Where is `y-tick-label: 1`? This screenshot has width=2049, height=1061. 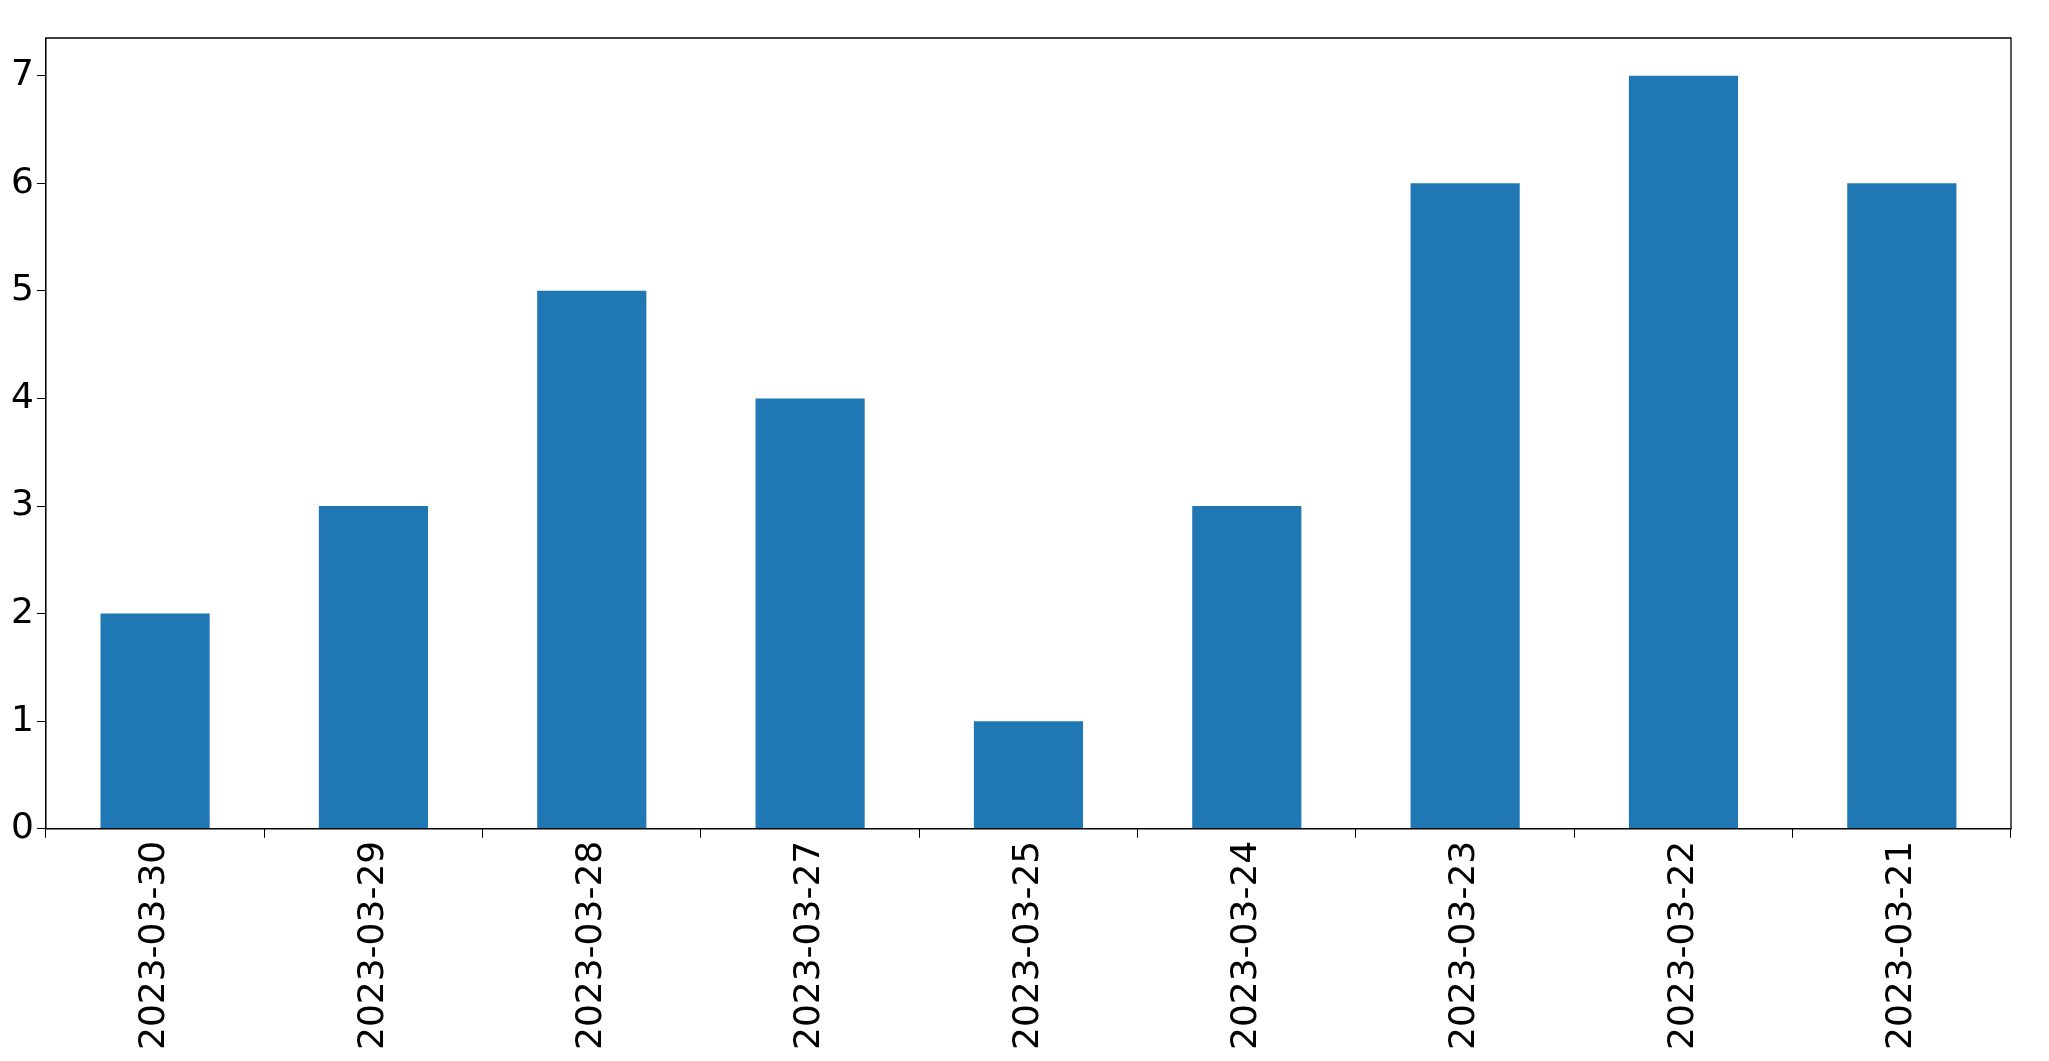 y-tick-label: 1 is located at coordinates (22, 718).